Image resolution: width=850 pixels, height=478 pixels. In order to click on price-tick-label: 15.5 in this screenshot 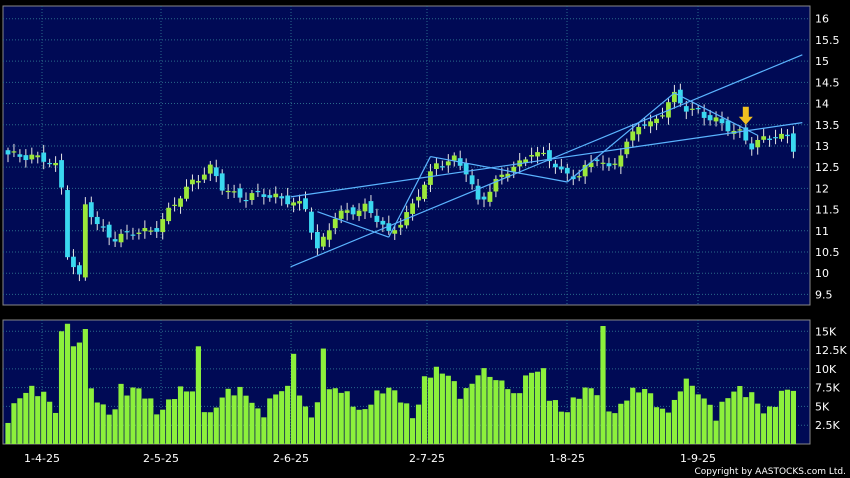, I will do `click(827, 40)`.